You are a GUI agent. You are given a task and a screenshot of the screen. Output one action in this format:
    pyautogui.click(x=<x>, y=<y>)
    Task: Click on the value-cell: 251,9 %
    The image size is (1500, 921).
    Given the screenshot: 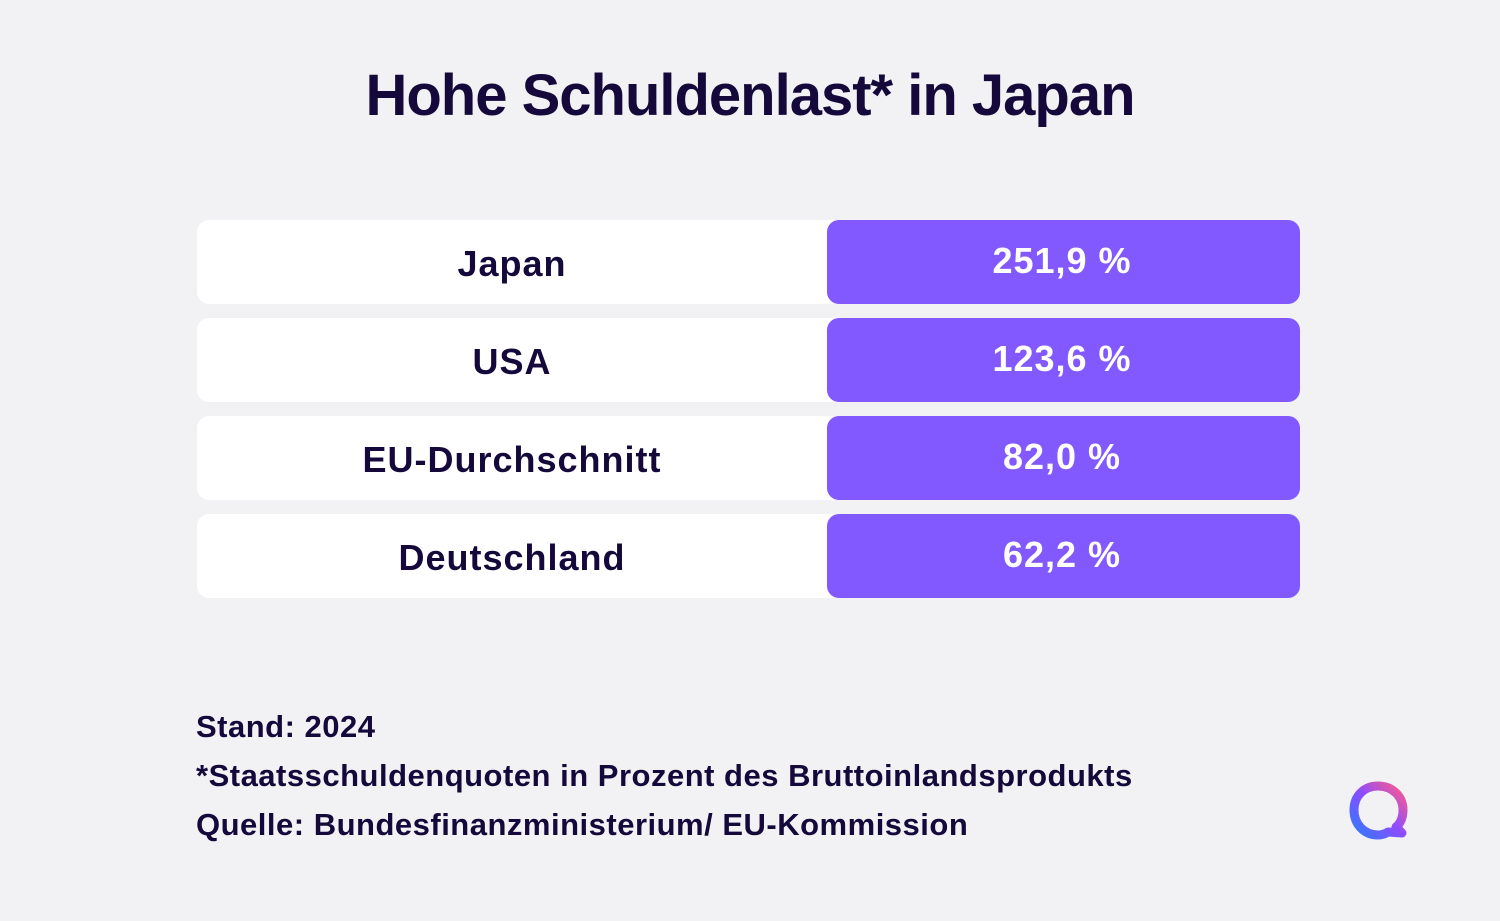 What is the action you would take?
    pyautogui.click(x=1063, y=262)
    